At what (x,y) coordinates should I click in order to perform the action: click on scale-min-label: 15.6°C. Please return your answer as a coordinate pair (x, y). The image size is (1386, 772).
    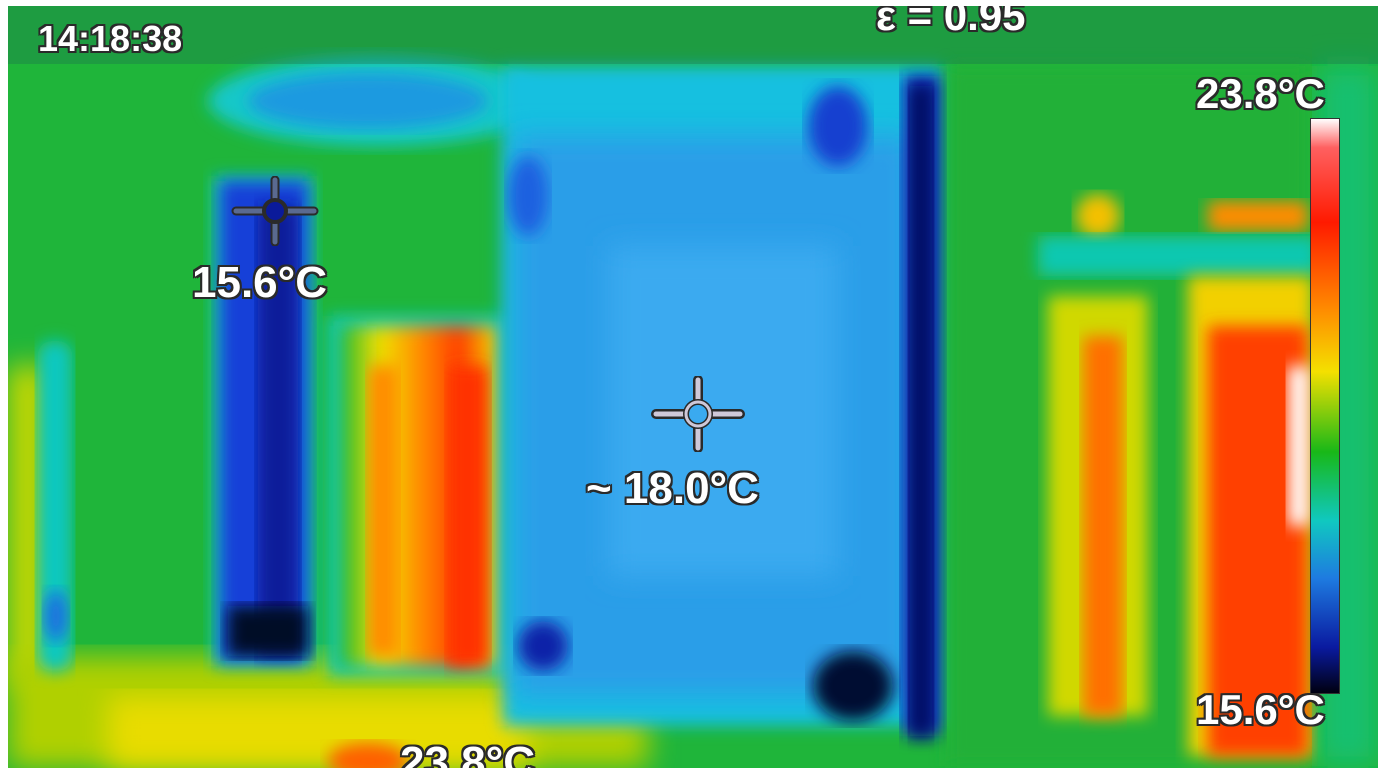
    Looking at the image, I should click on (1260, 709).